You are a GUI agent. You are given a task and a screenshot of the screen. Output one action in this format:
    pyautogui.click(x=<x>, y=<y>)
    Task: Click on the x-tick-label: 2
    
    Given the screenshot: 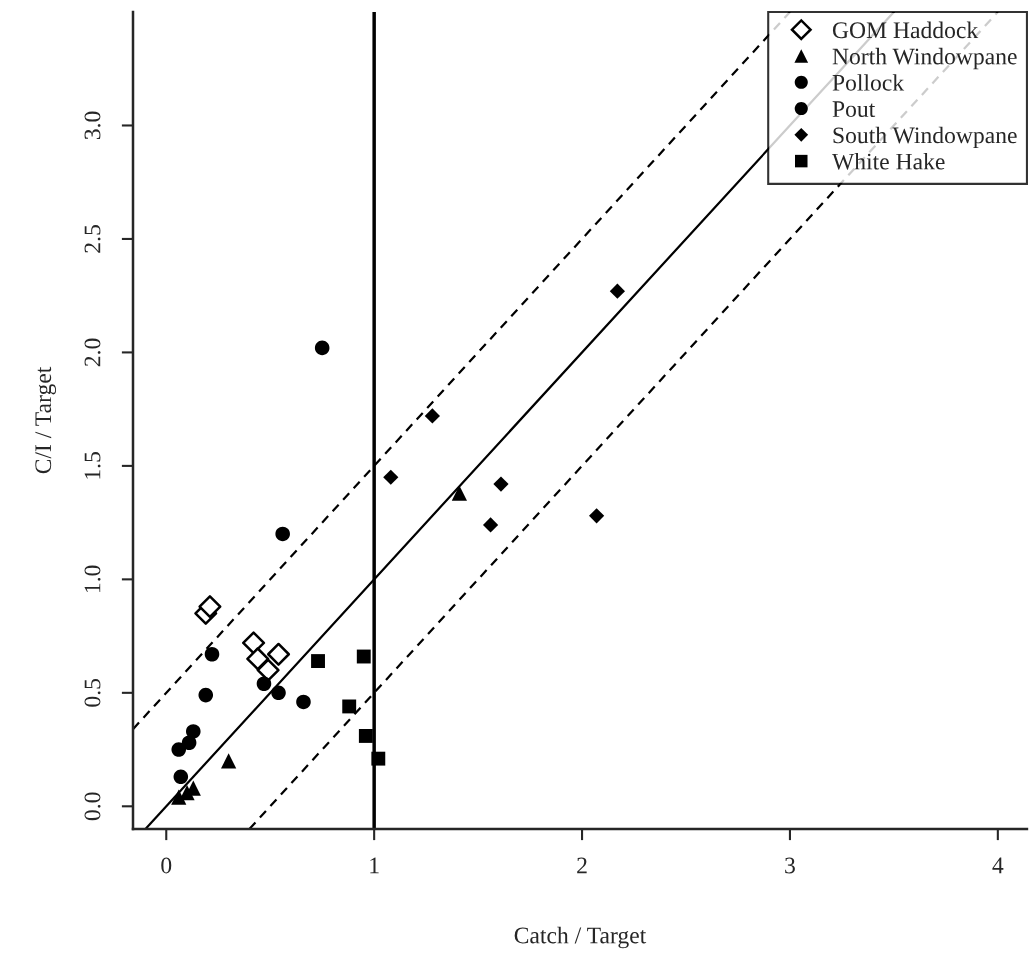 What is the action you would take?
    pyautogui.click(x=582, y=865)
    